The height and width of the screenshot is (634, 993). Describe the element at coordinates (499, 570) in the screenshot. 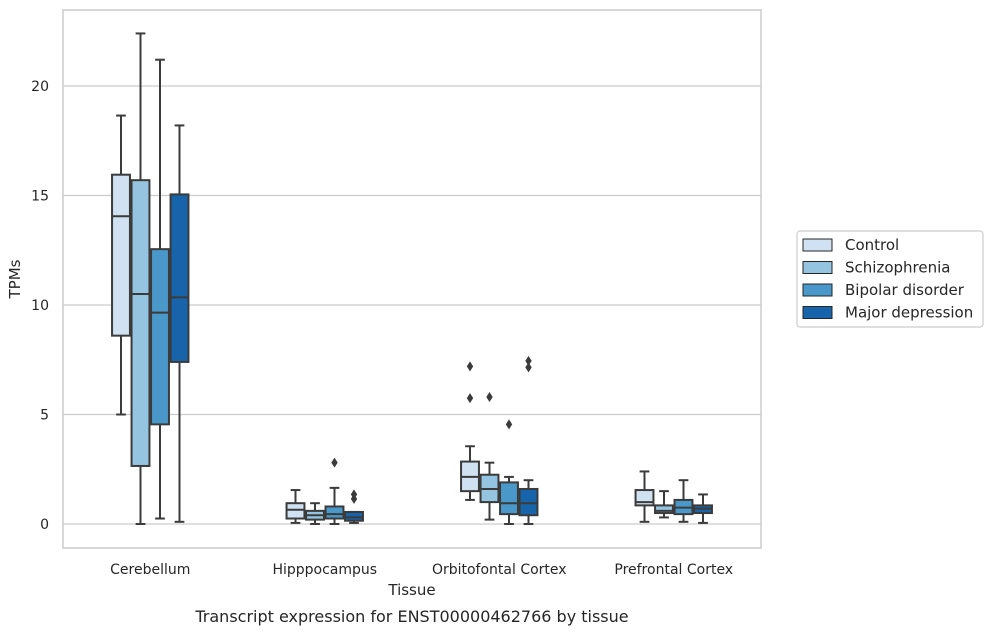

I see `x-tick-label: Orbitofontal Cortex` at that location.